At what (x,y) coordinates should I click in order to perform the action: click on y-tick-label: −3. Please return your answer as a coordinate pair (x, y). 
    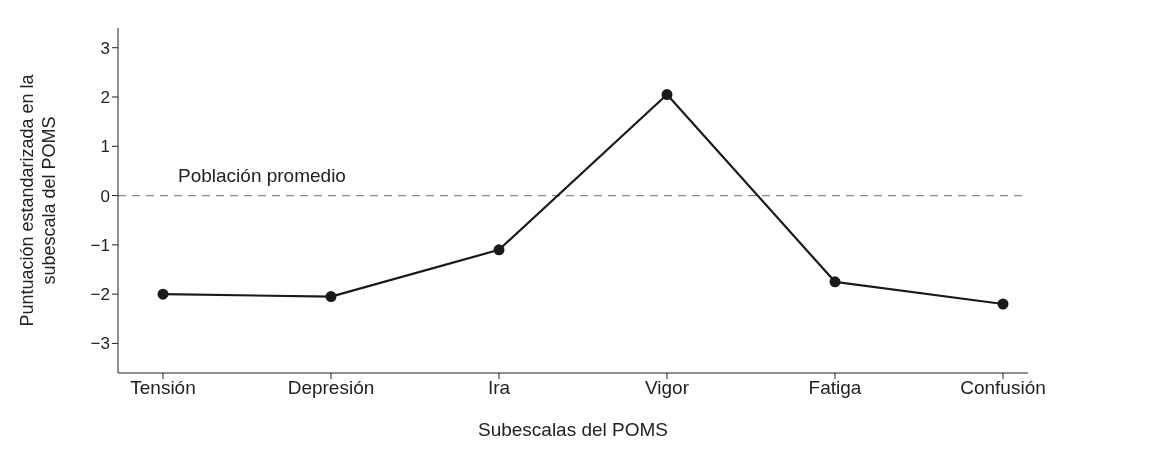
    Looking at the image, I should click on (100, 344).